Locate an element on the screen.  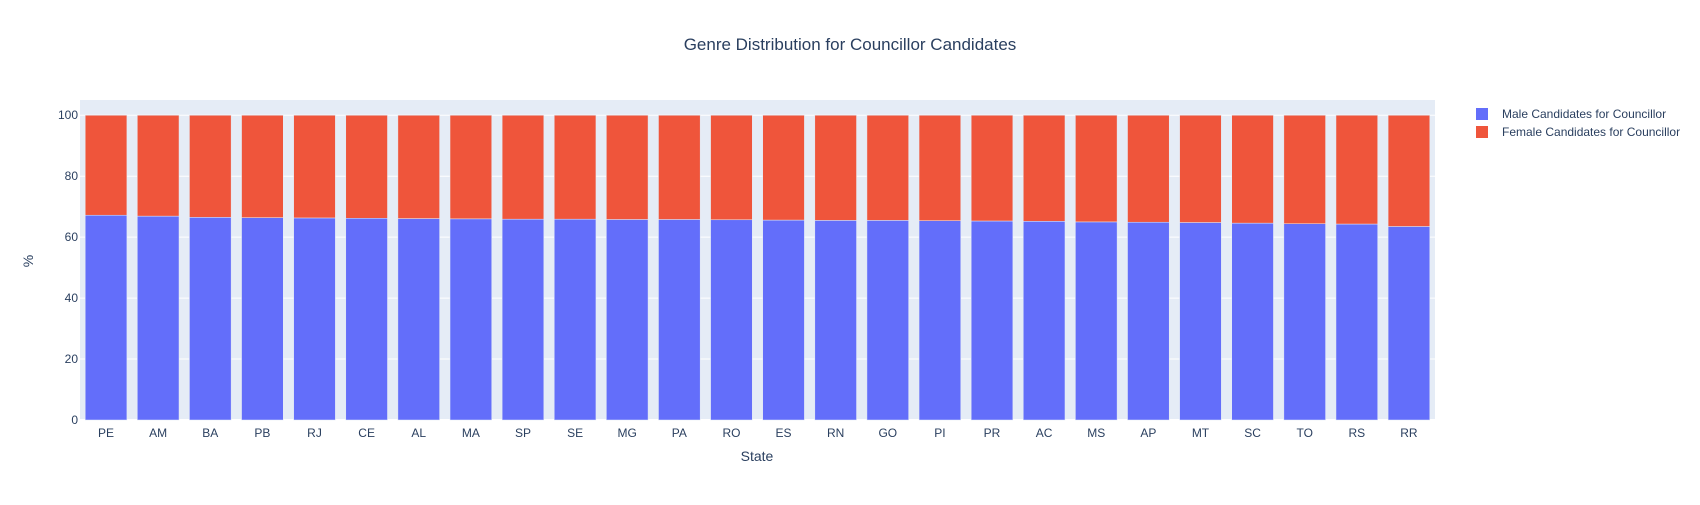
bar-male-pi is located at coordinates (939, 320).